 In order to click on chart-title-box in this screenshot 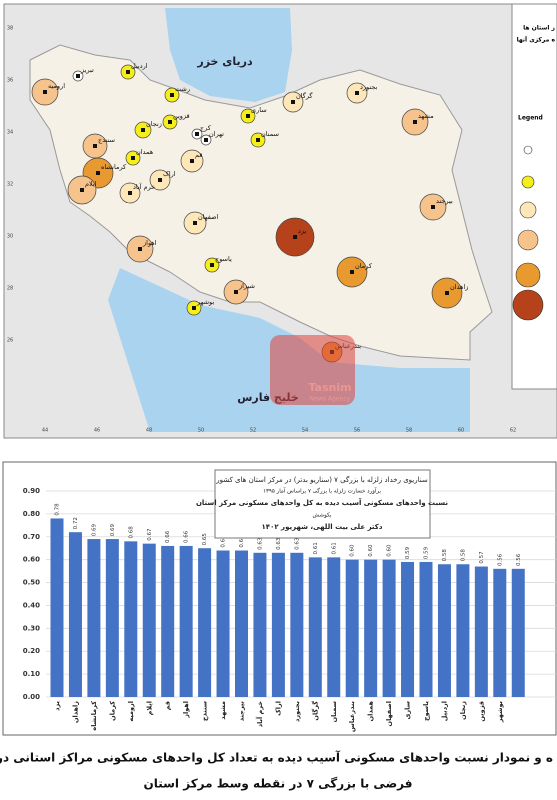, I will do `click(322, 504)`.